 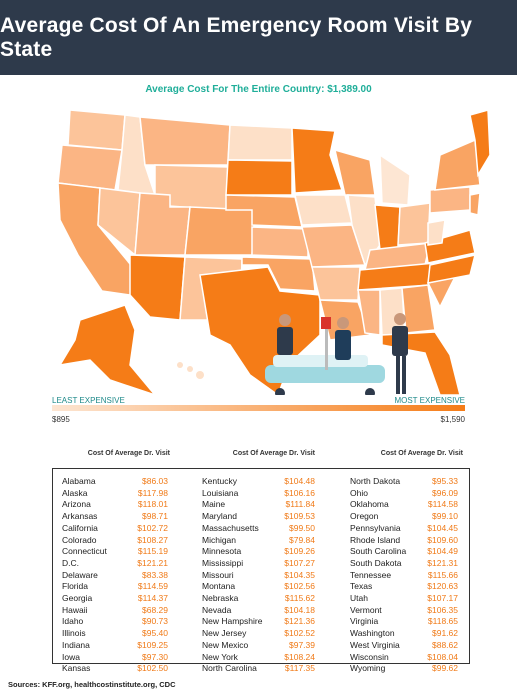 What do you see at coordinates (414, 224) in the screenshot?
I see `state-ohio` at bounding box center [414, 224].